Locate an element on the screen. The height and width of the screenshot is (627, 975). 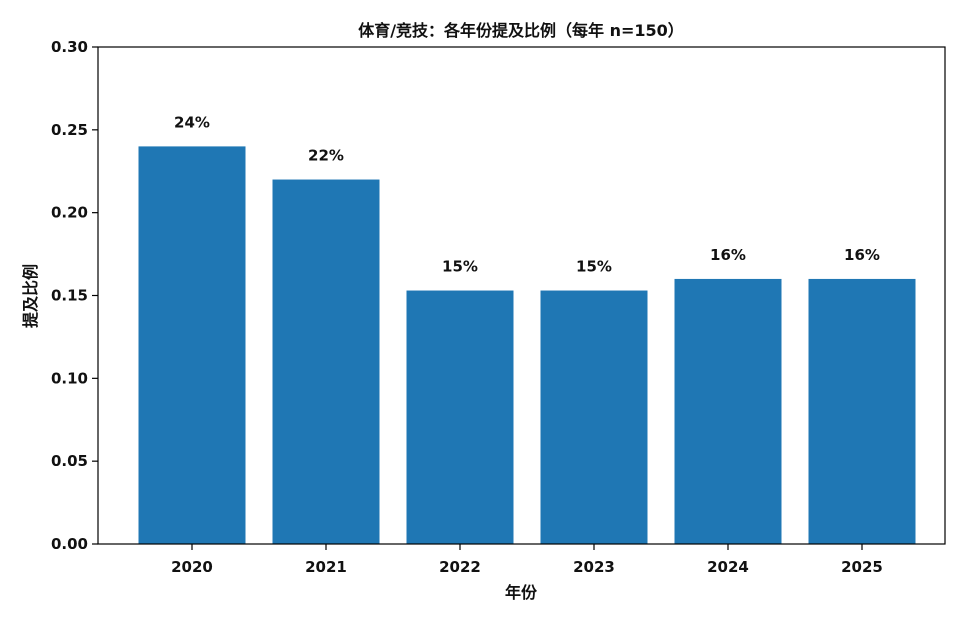
x-axis-label: 年份 is located at coordinates (521, 592).